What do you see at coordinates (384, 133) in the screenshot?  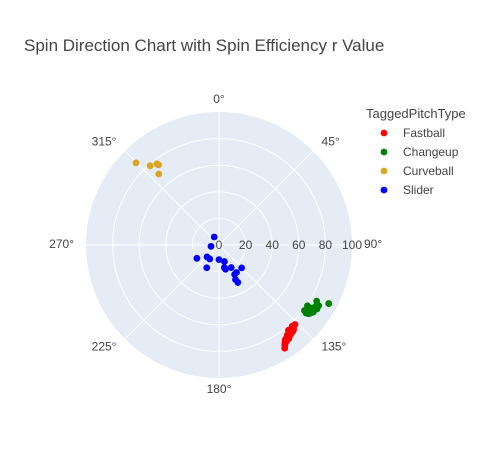 I see `legend-marker-fastball` at bounding box center [384, 133].